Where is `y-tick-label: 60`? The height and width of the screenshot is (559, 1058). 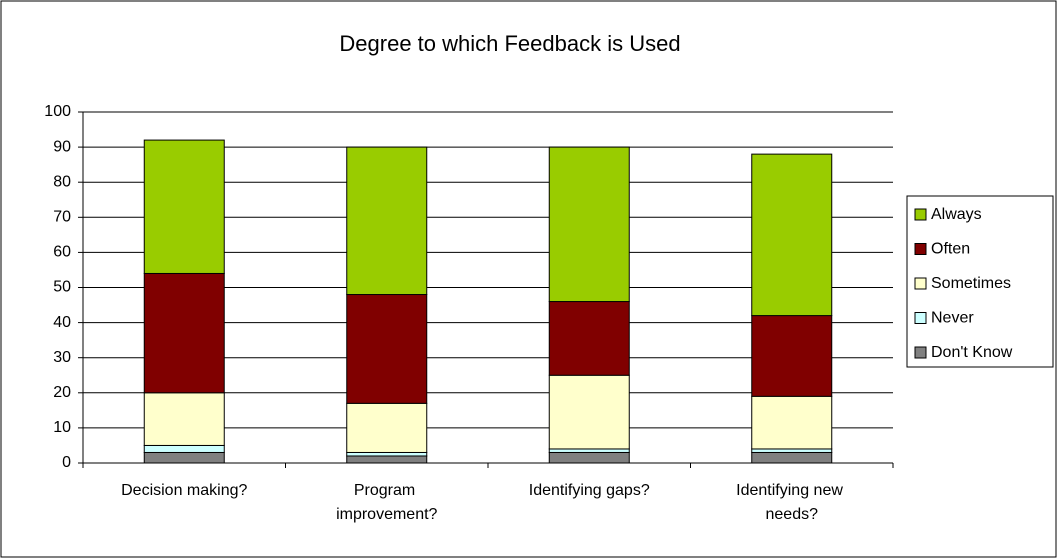 y-tick-label: 60 is located at coordinates (62, 252).